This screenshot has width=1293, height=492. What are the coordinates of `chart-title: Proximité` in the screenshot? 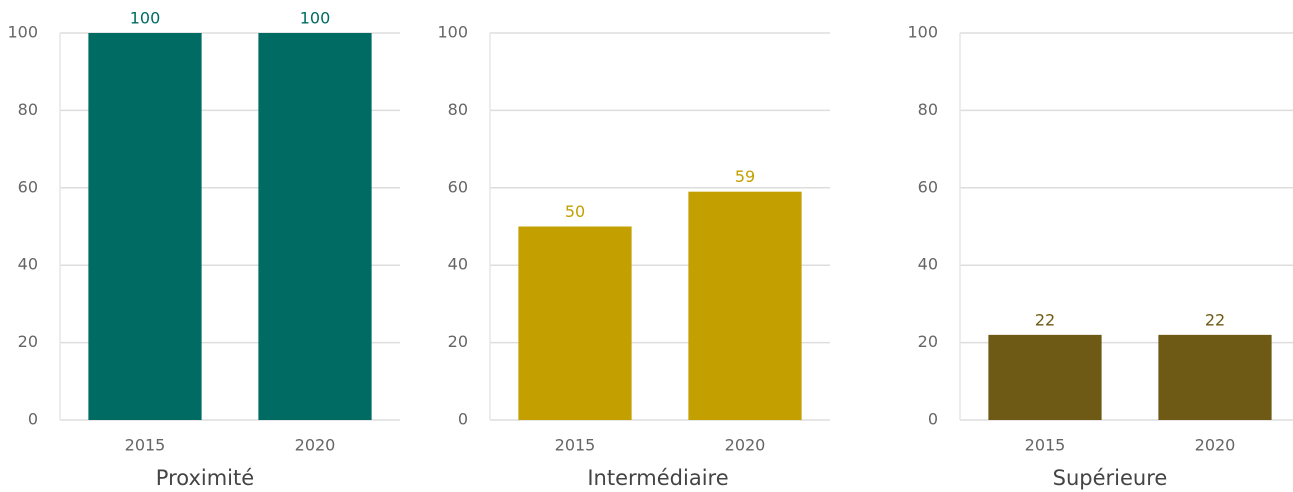 It's located at (205, 478).